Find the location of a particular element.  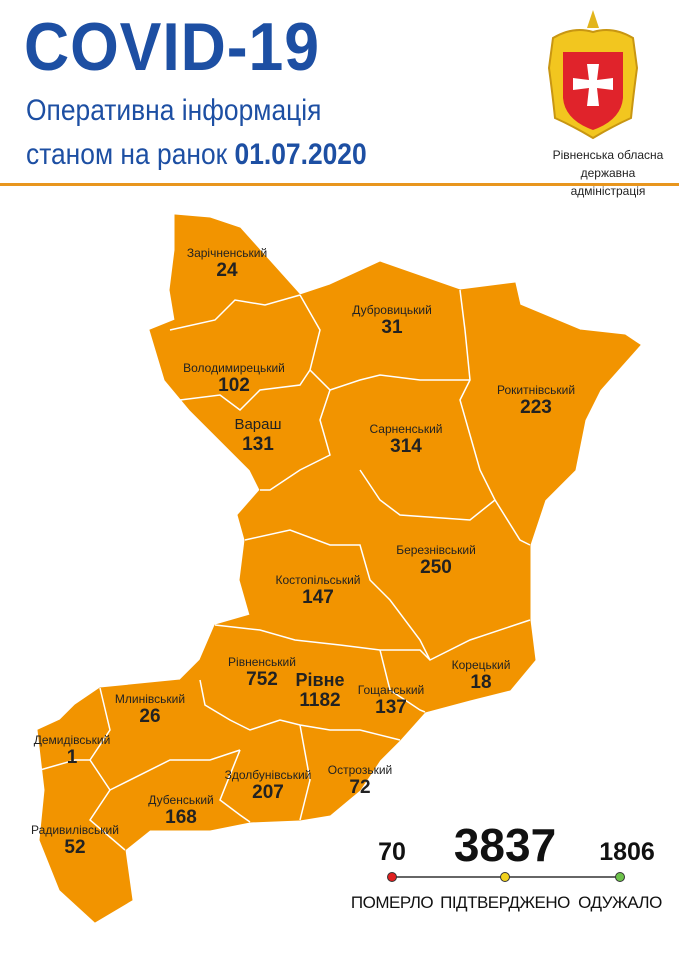

district-name: Рівне is located at coordinates (320, 680).